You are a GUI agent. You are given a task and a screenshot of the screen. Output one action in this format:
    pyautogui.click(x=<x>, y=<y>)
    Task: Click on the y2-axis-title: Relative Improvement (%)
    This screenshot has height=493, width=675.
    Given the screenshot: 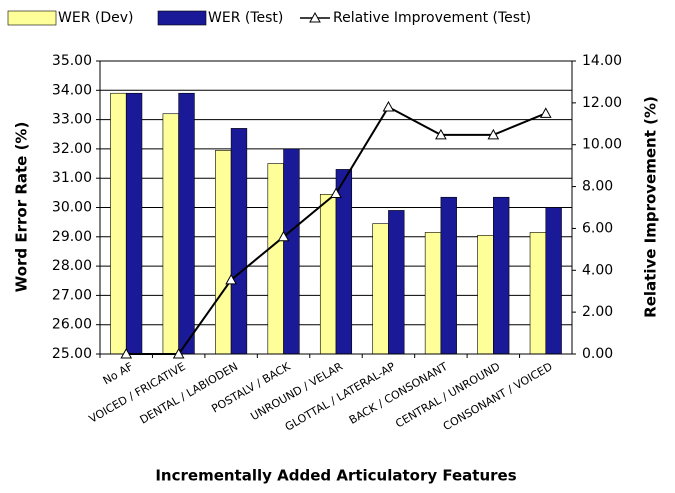 What is the action you would take?
    pyautogui.click(x=651, y=207)
    